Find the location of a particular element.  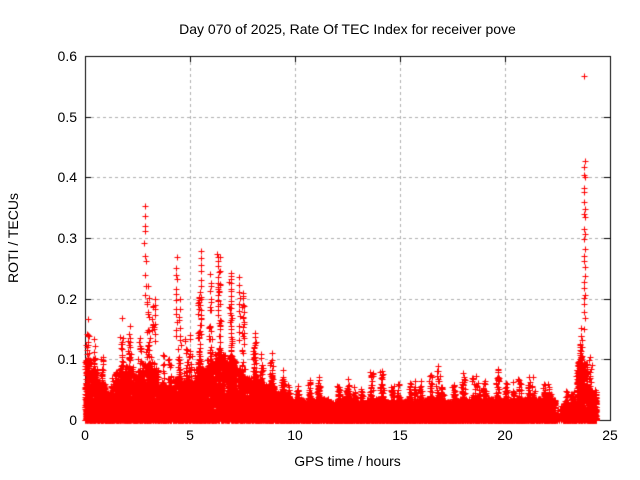

y-tick-label: 0.3 is located at coordinates (67, 238).